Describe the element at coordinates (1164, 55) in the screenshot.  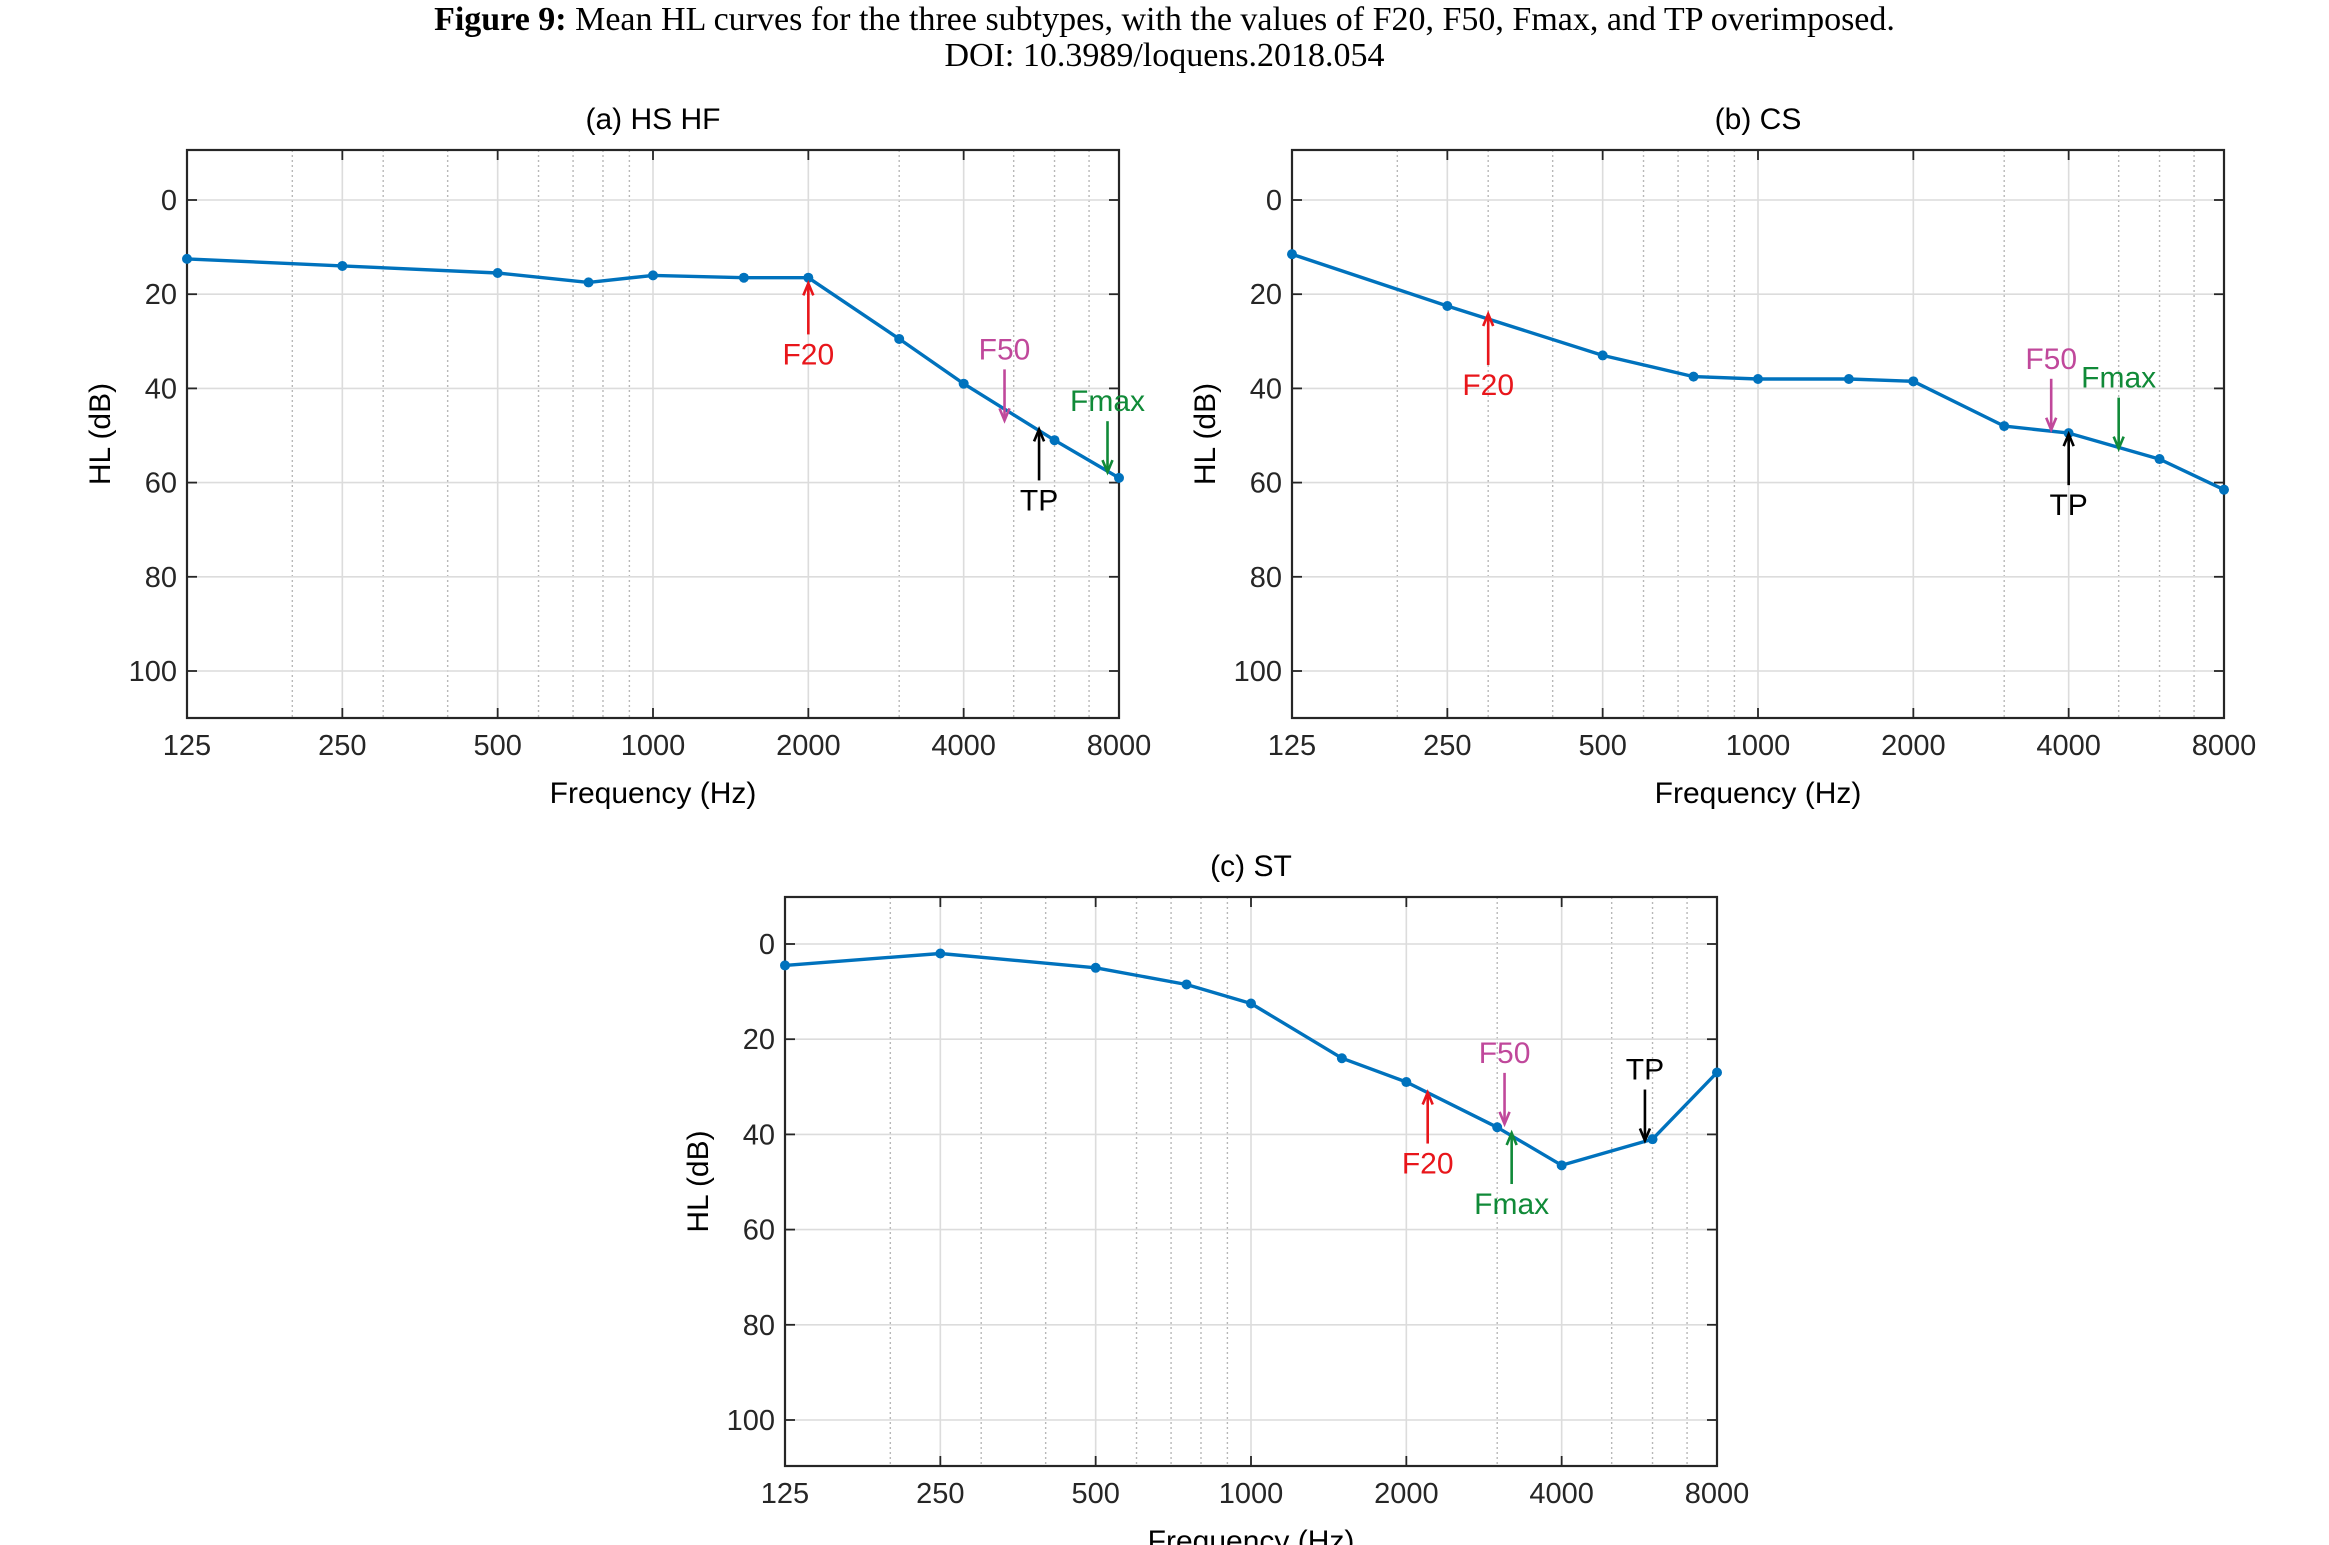
I see `figure-doi: DOI: 10.3989/loquens.2018.054` at that location.